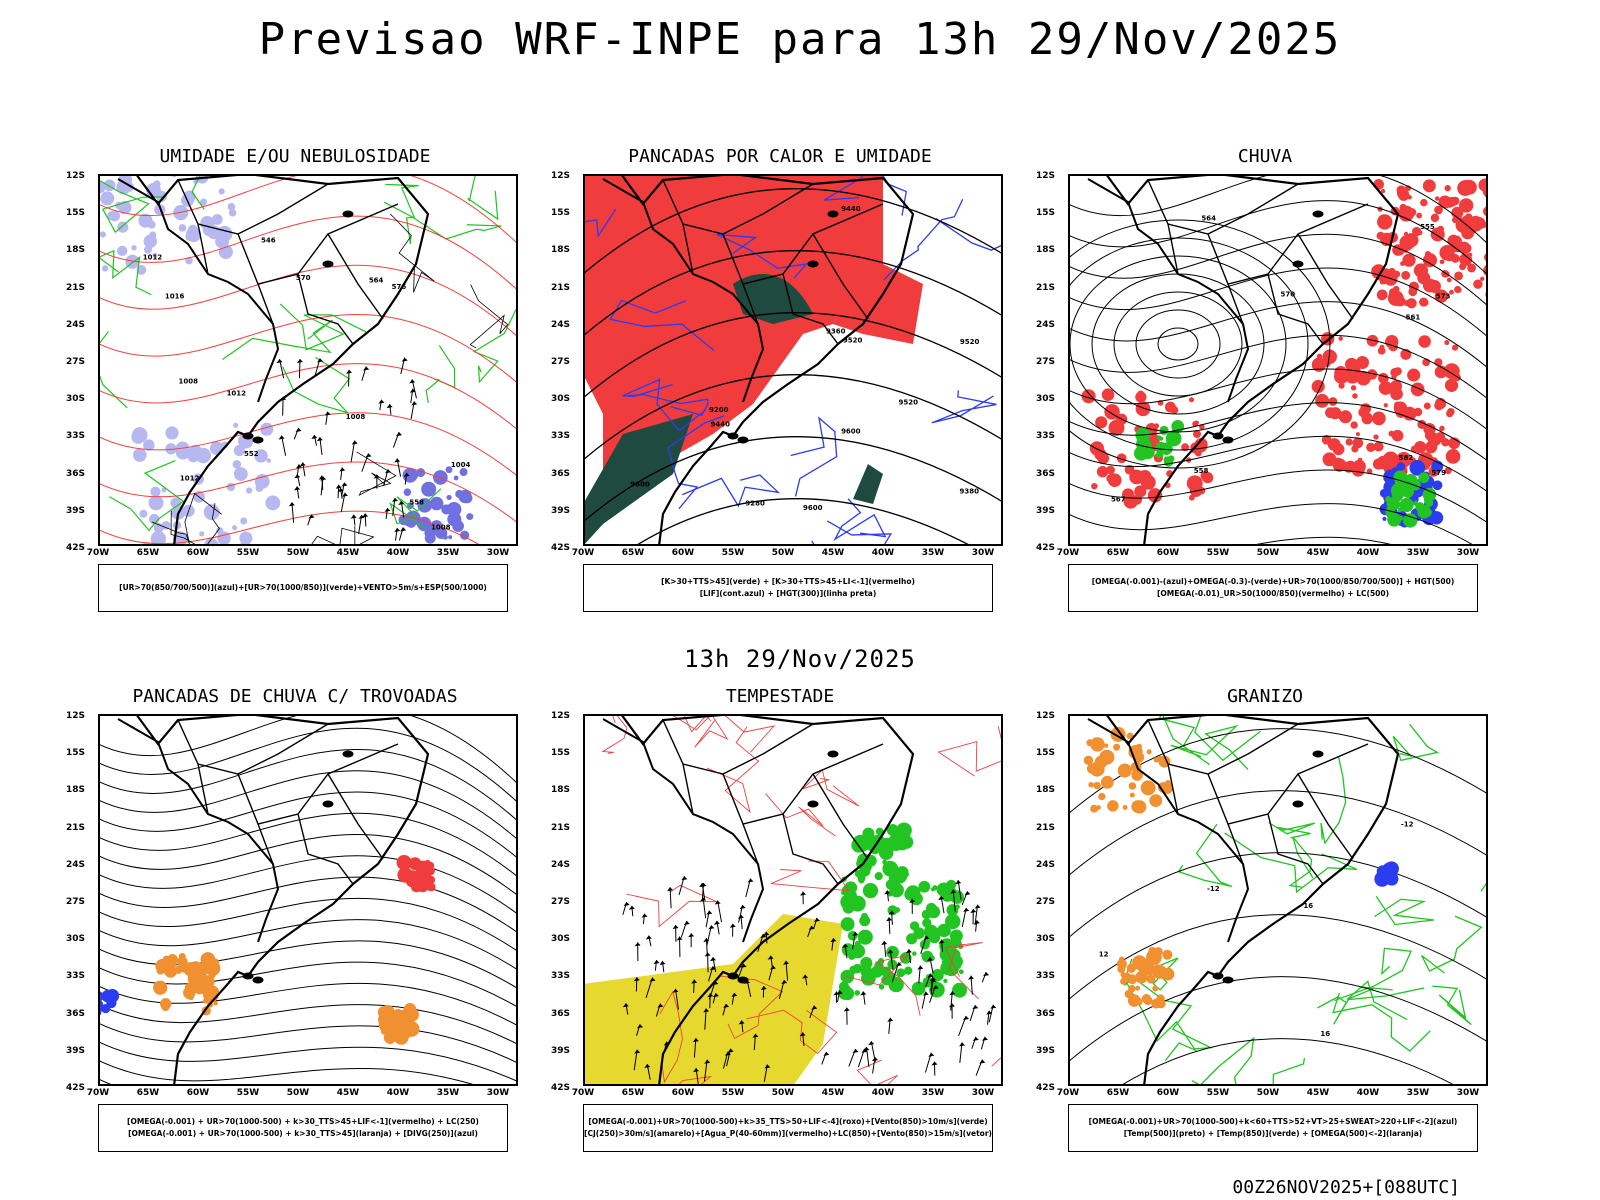  I want to click on longitude-tick: 50W, so click(298, 1093).